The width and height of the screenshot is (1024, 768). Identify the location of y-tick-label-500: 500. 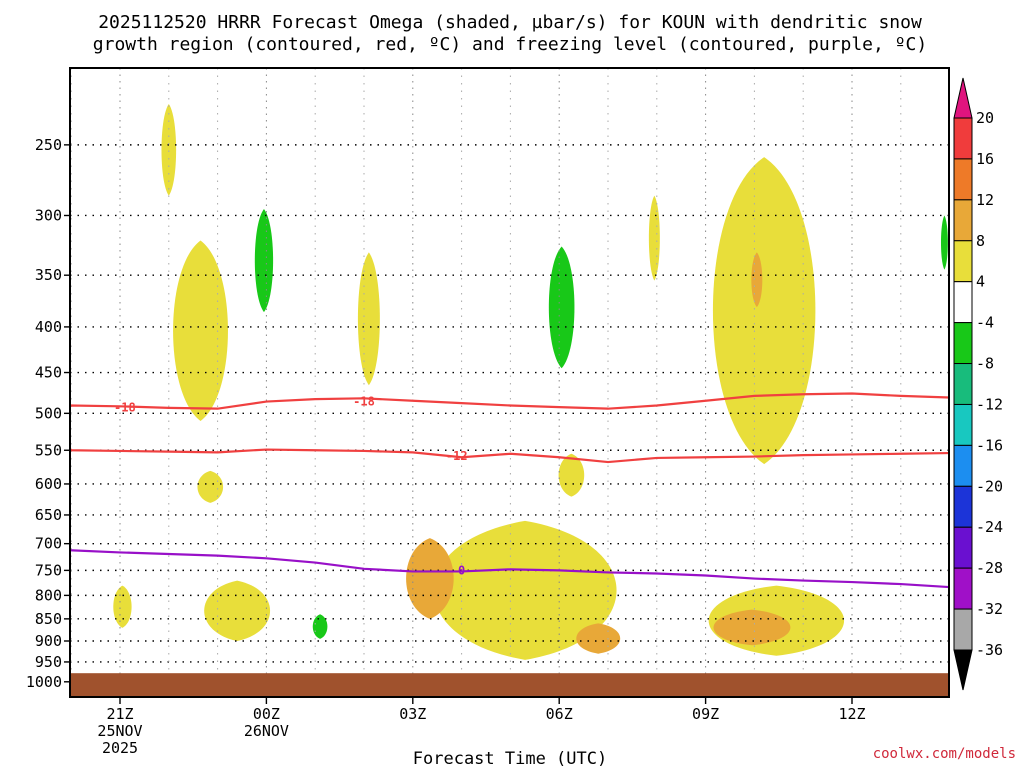
(48, 413).